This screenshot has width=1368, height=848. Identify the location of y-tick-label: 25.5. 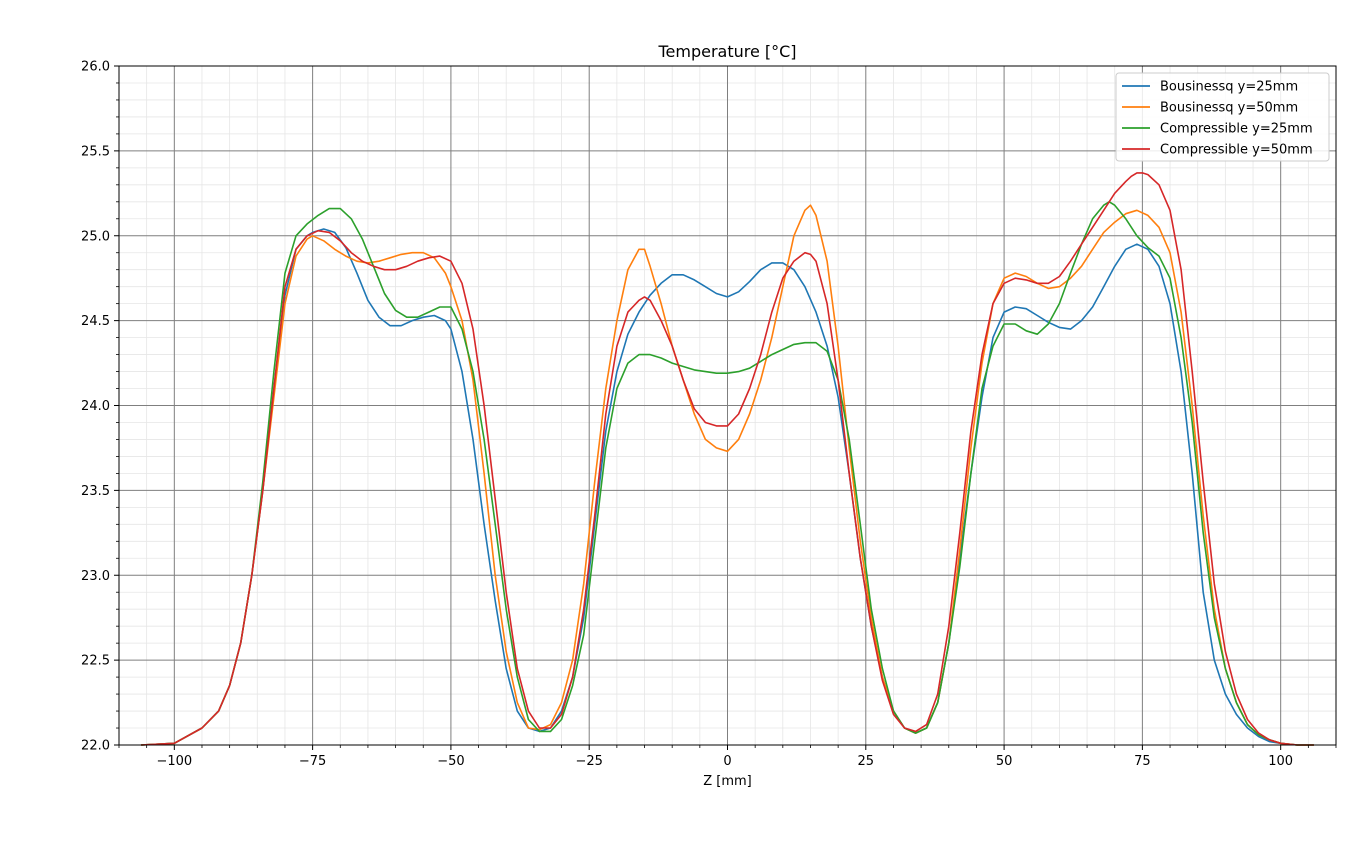
(95, 151).